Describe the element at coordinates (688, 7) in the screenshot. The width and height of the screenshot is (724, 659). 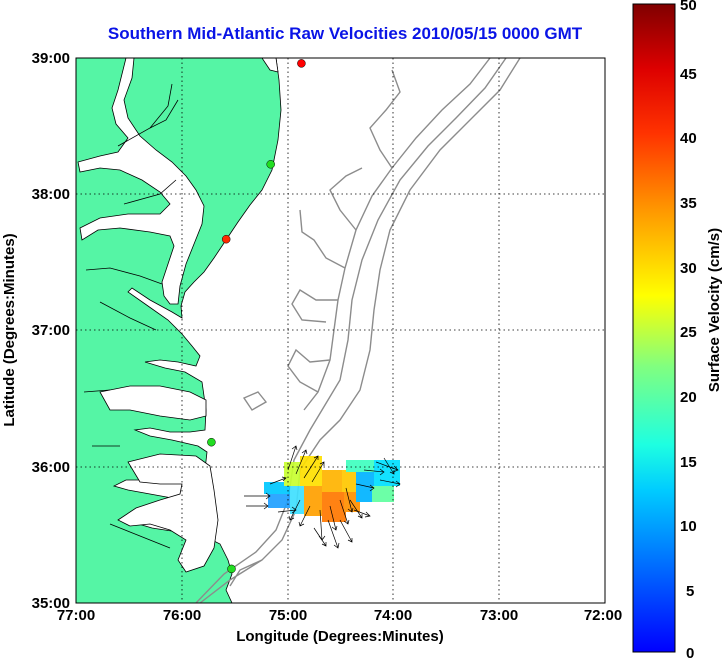
I see `colorbar-tick-label: 50` at that location.